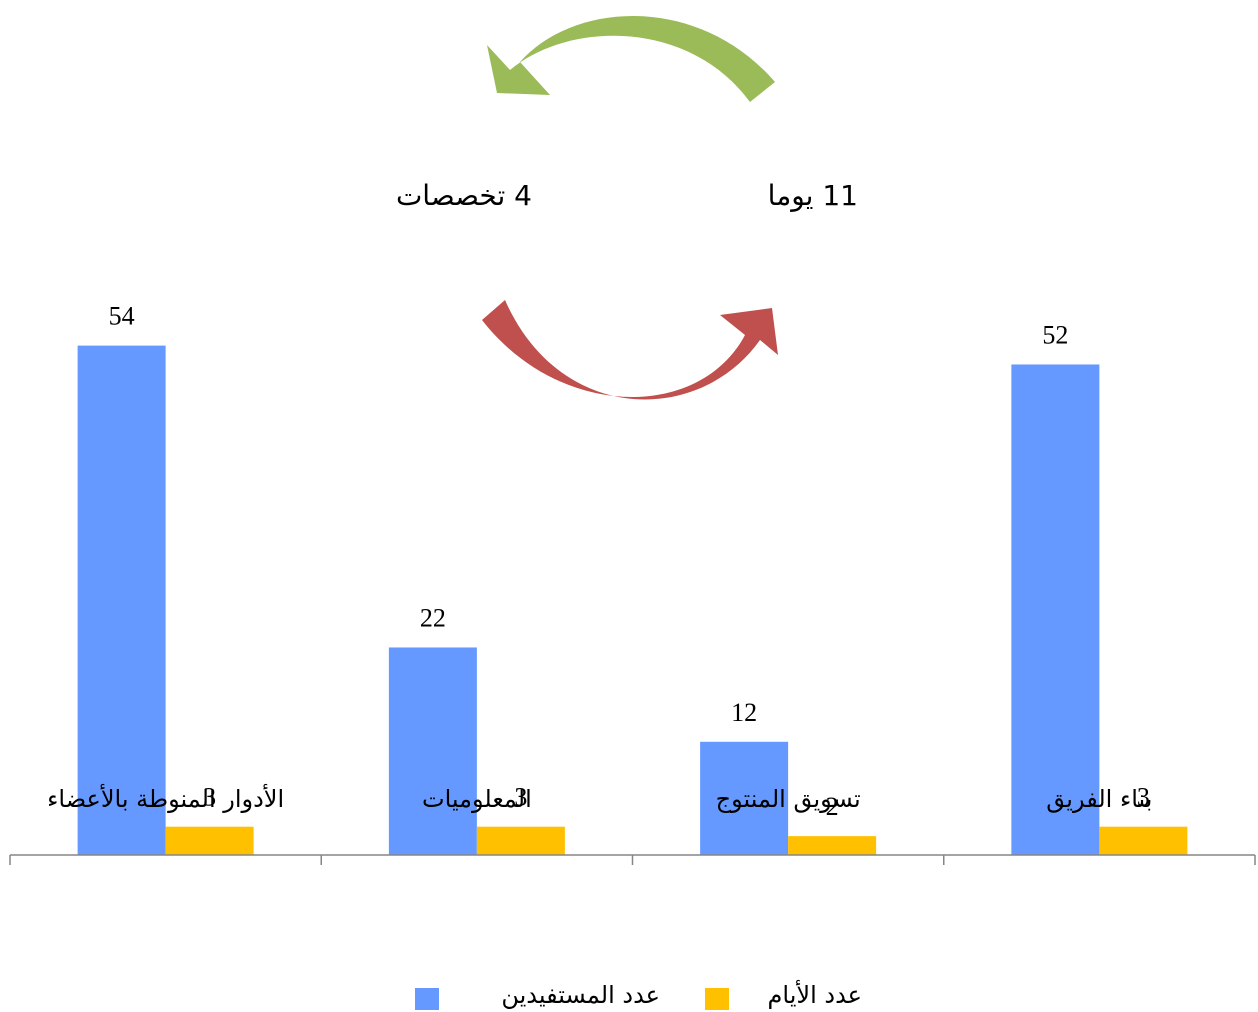  I want to click on data-label: 2, so click(832, 806).